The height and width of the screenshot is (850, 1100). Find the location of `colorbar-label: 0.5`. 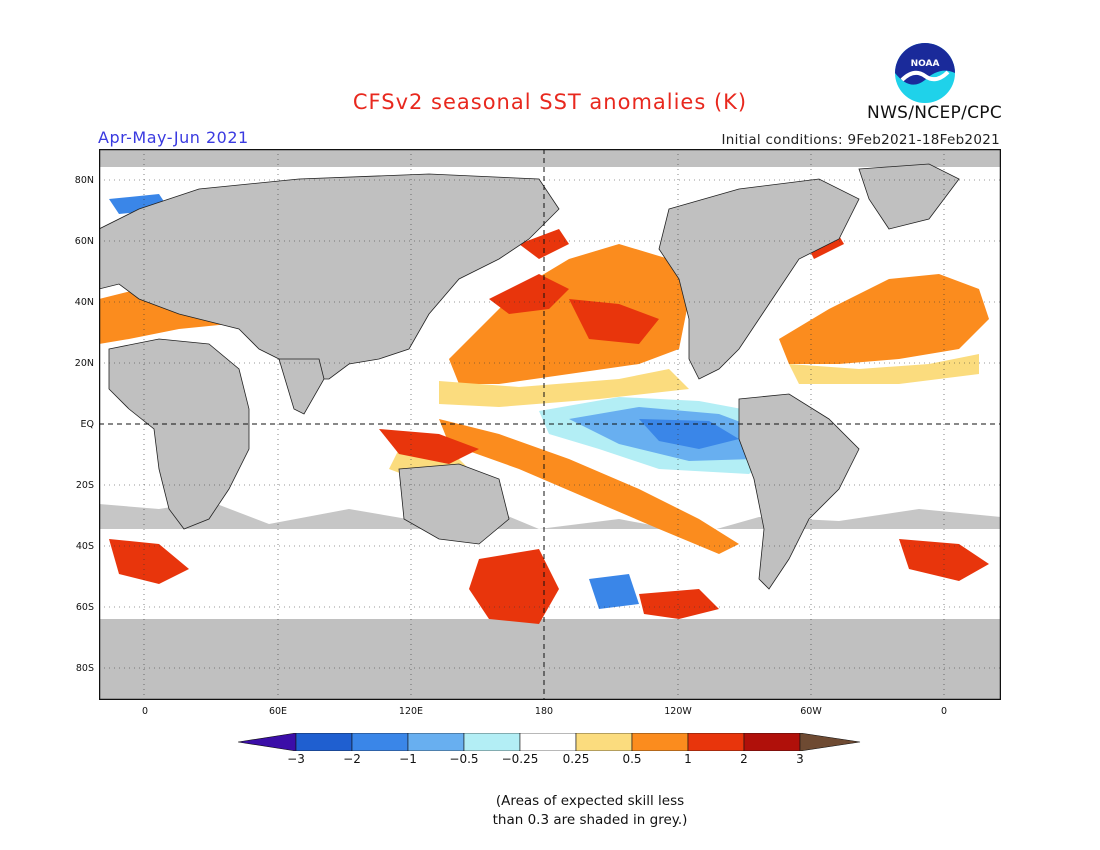

colorbar-label: 0.5 is located at coordinates (632, 759).